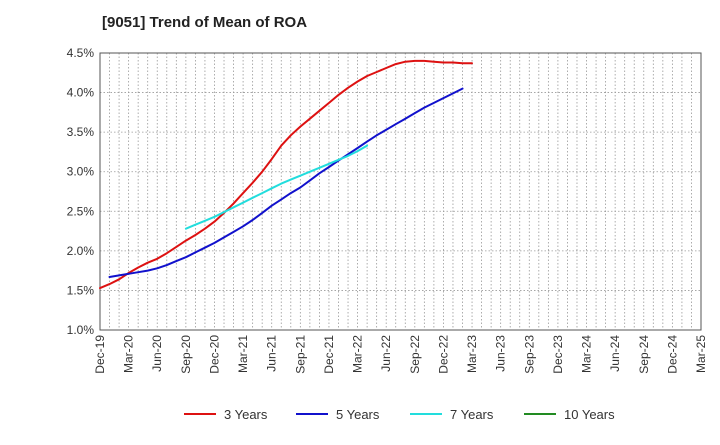  Describe the element at coordinates (272, 353) in the screenshot. I see `x-tick-label: Jun-21` at that location.